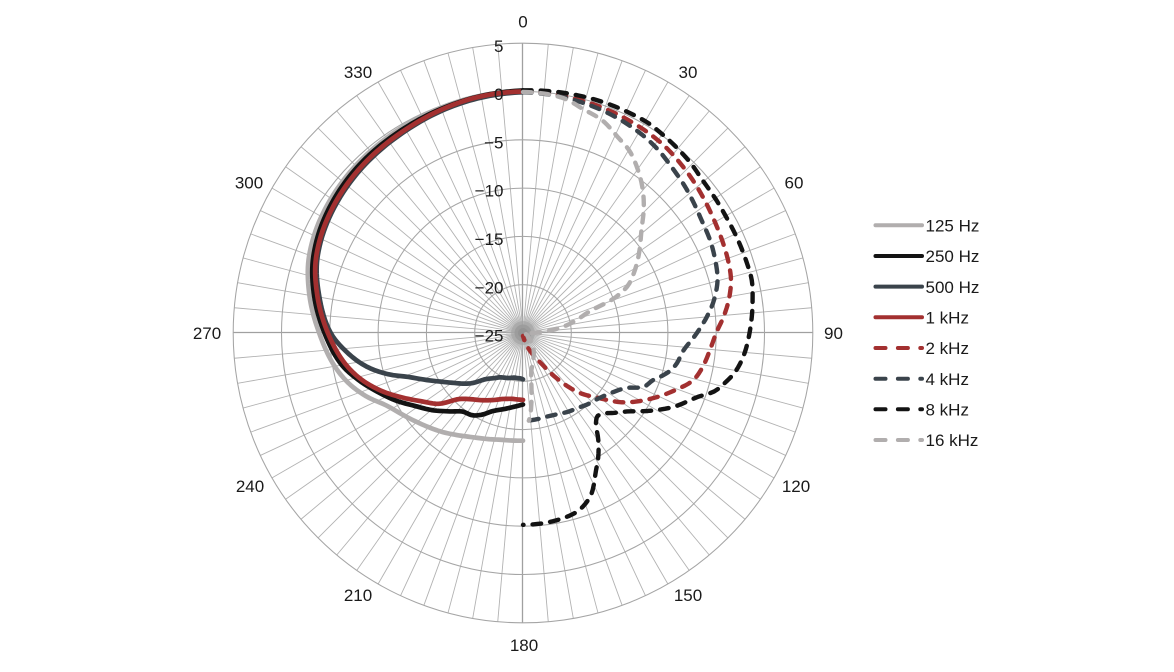 This screenshot has height=672, width=1174. Describe the element at coordinates (947, 379) in the screenshot. I see `svg-text: 4 kHz` at that location.